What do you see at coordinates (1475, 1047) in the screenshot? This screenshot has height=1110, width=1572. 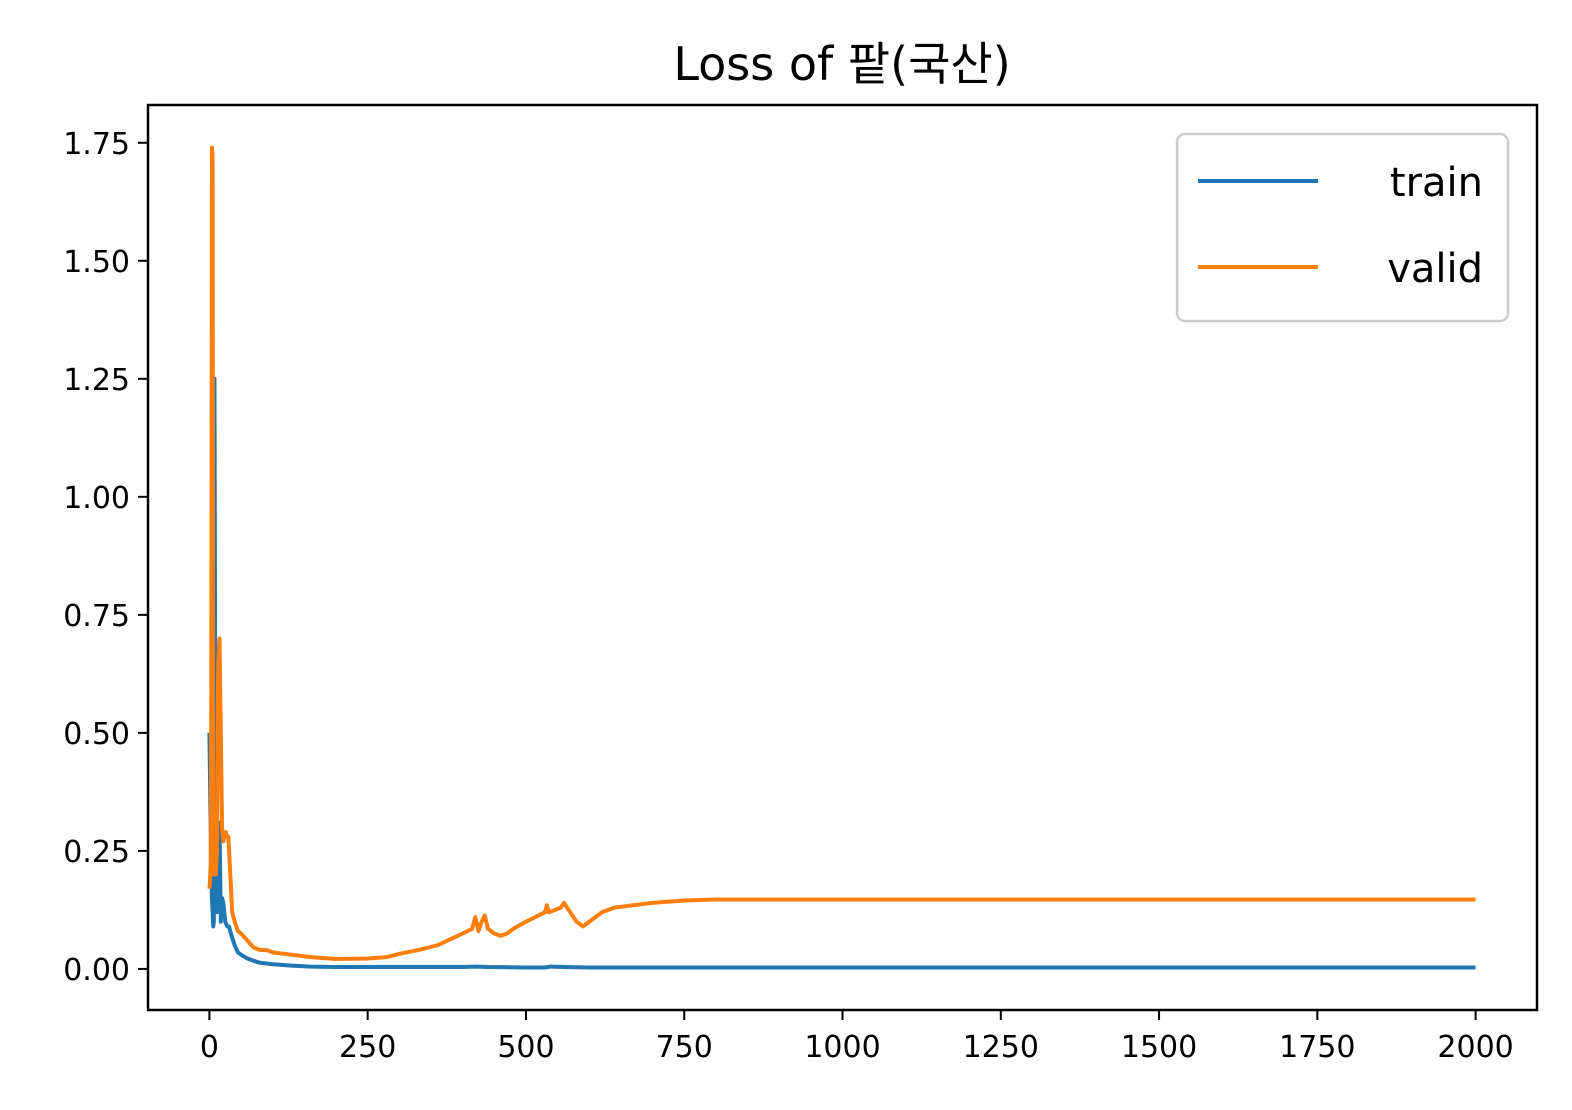 I see `x-tick-label: 2000` at bounding box center [1475, 1047].